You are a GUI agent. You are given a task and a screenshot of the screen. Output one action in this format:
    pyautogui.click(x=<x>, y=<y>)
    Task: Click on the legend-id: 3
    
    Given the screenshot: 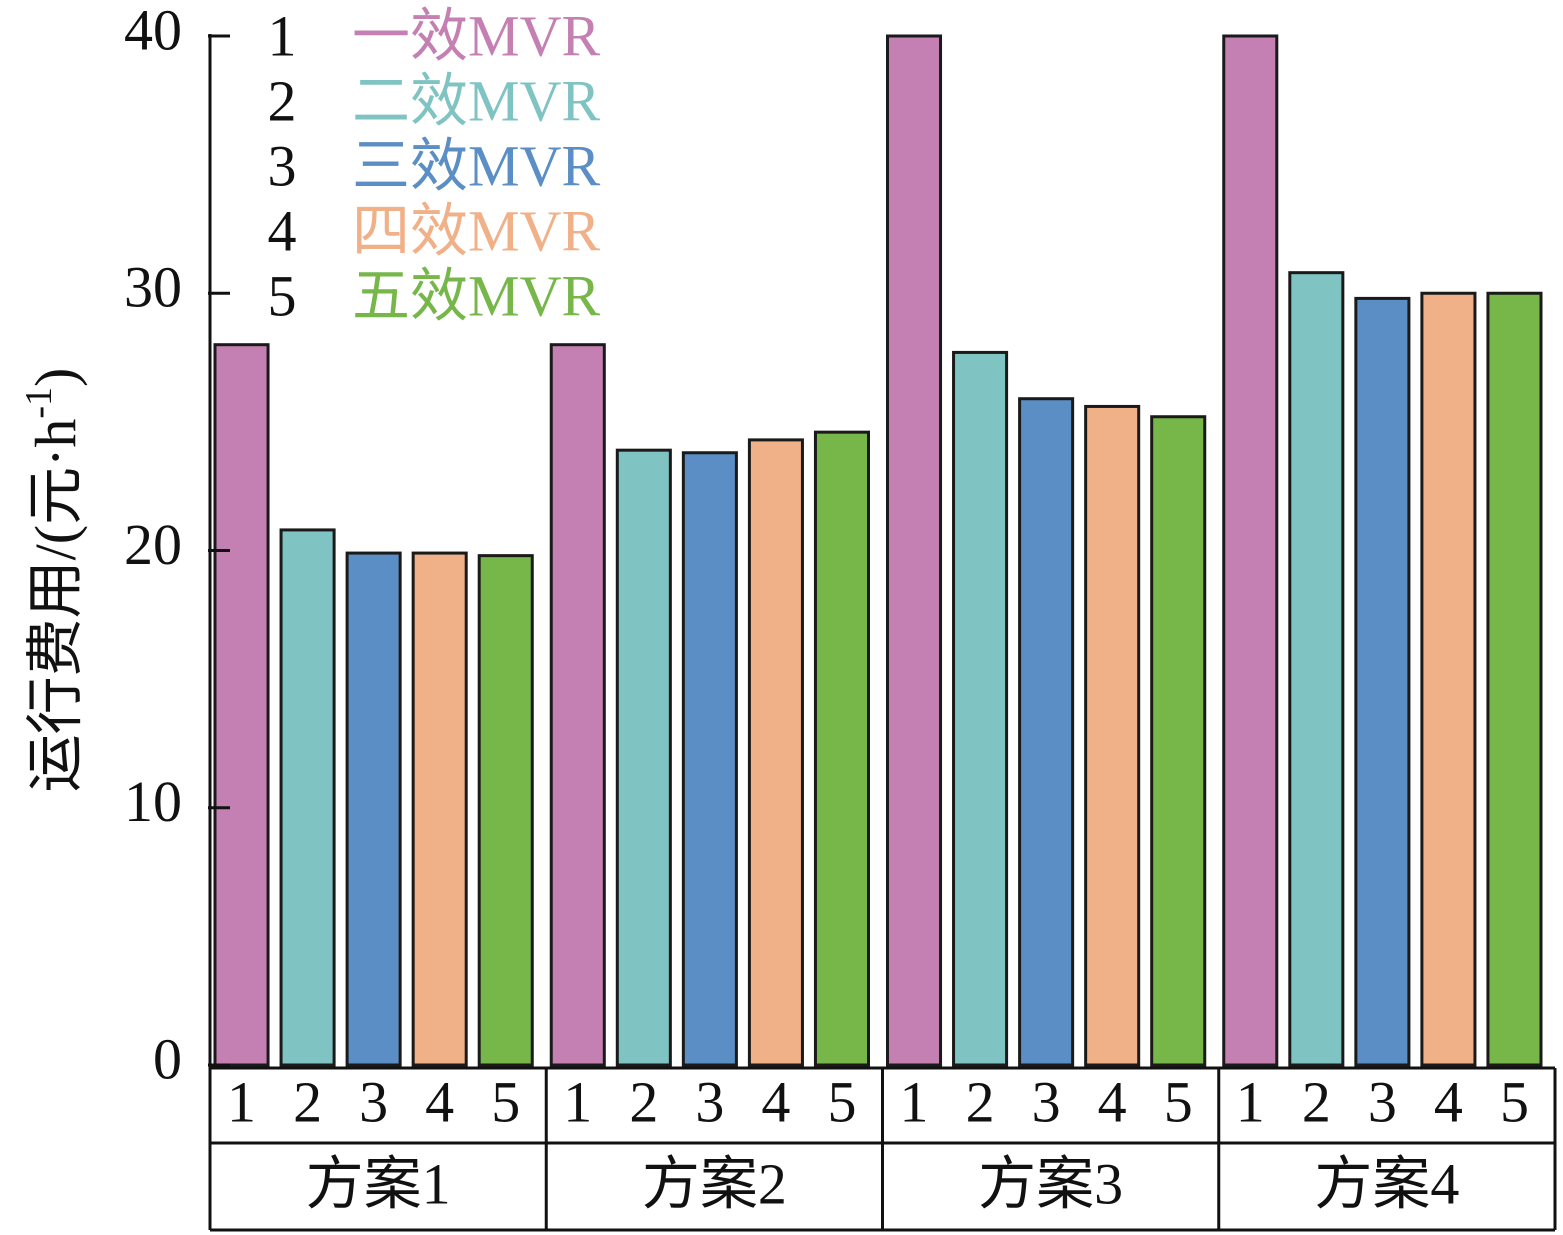 What is the action you would take?
    pyautogui.click(x=282, y=165)
    